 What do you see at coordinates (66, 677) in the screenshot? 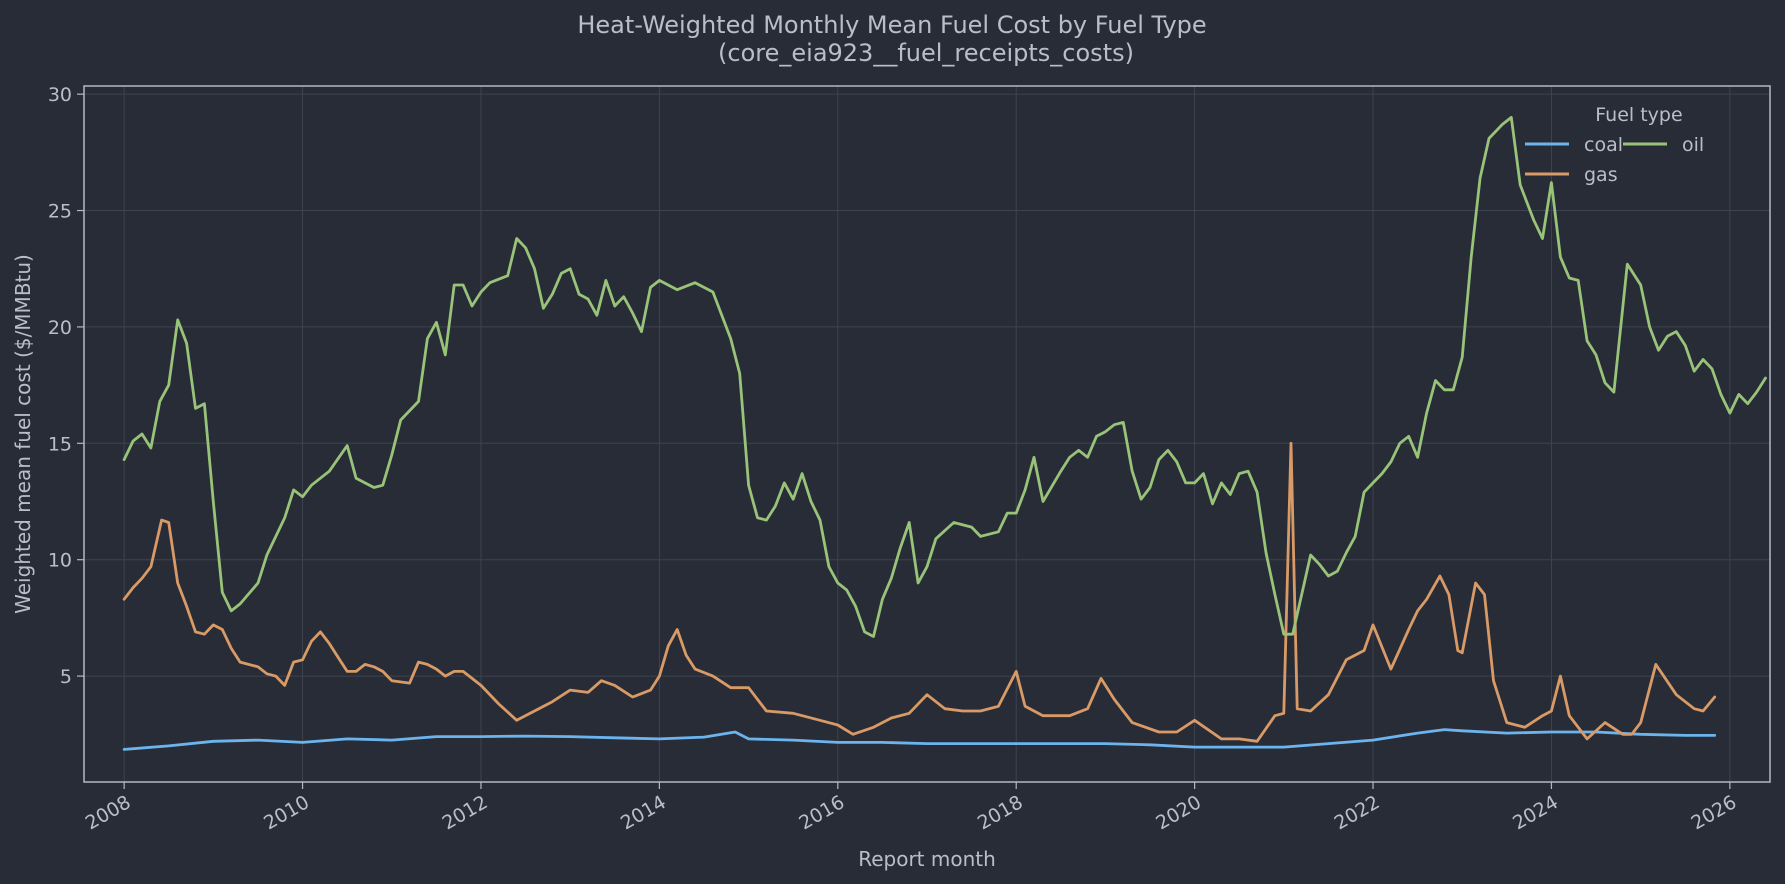
I see `y-tick-label: 5` at bounding box center [66, 677].